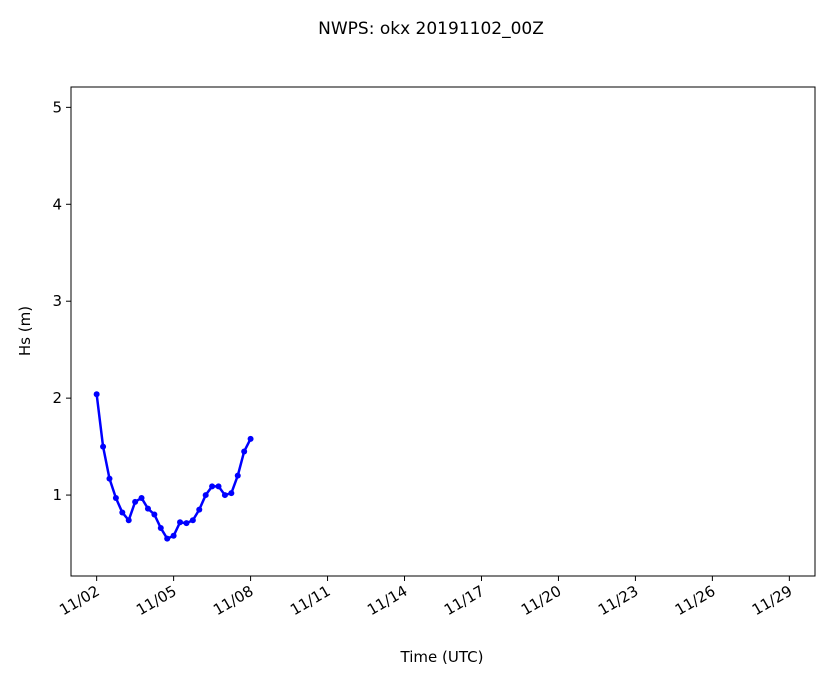 This screenshot has height=681, width=833. Describe the element at coordinates (156, 600) in the screenshot. I see `x-tick-label: 11/05` at that location.